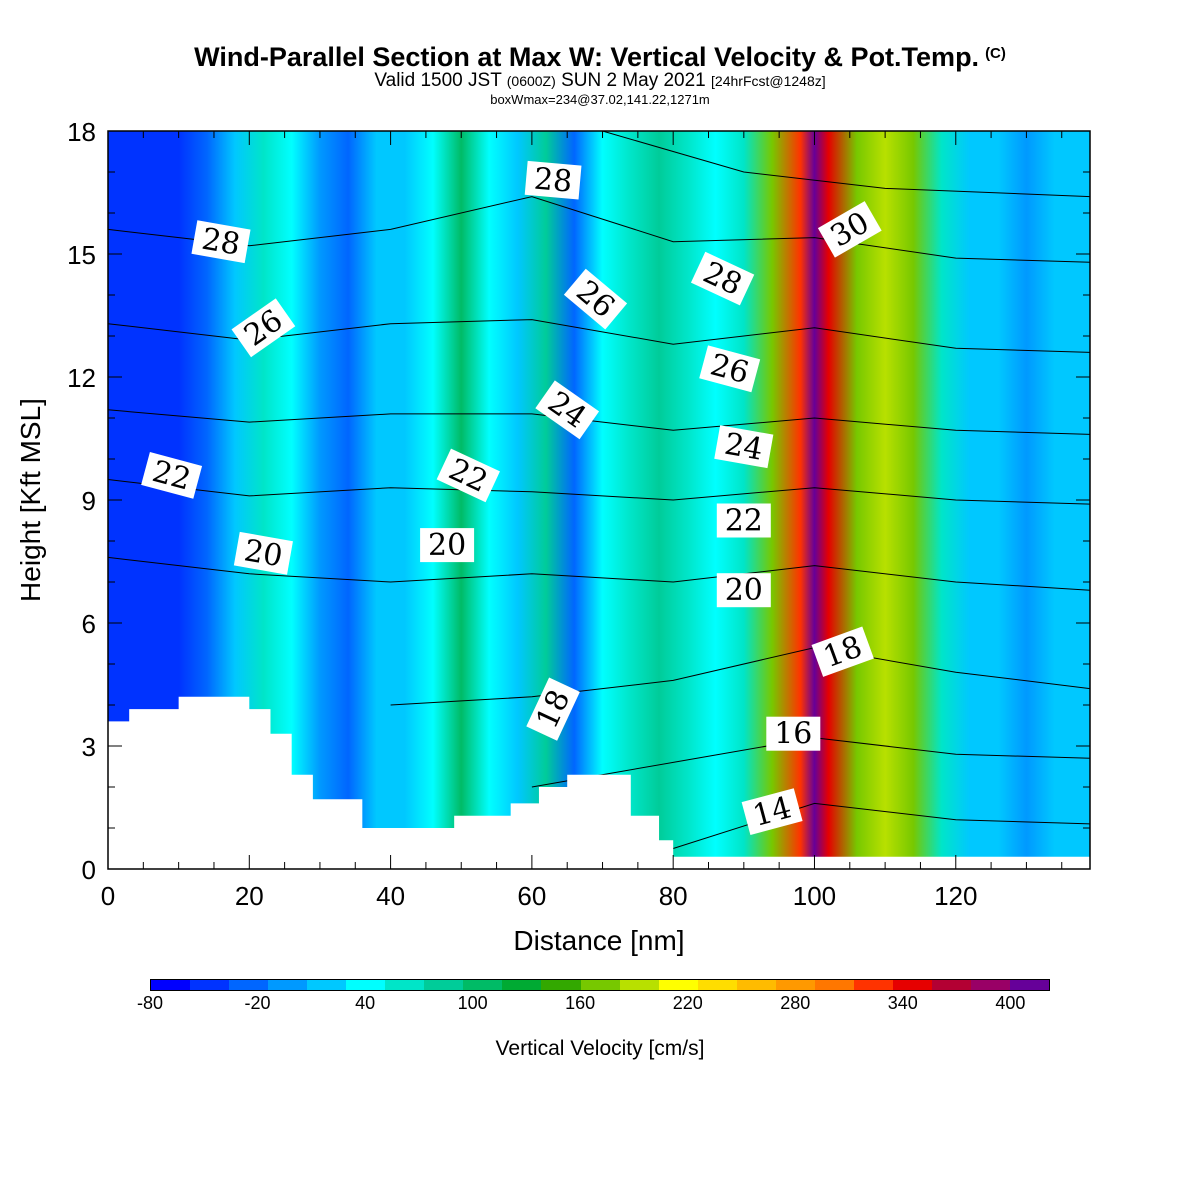 The height and width of the screenshot is (1200, 1200). Describe the element at coordinates (89, 624) in the screenshot. I see `y-tick-label: 6` at that location.